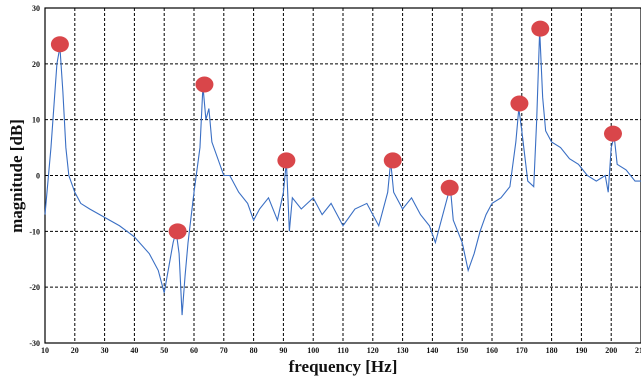  I want to click on y-axis-label: magnitude [dB], so click(16, 176).